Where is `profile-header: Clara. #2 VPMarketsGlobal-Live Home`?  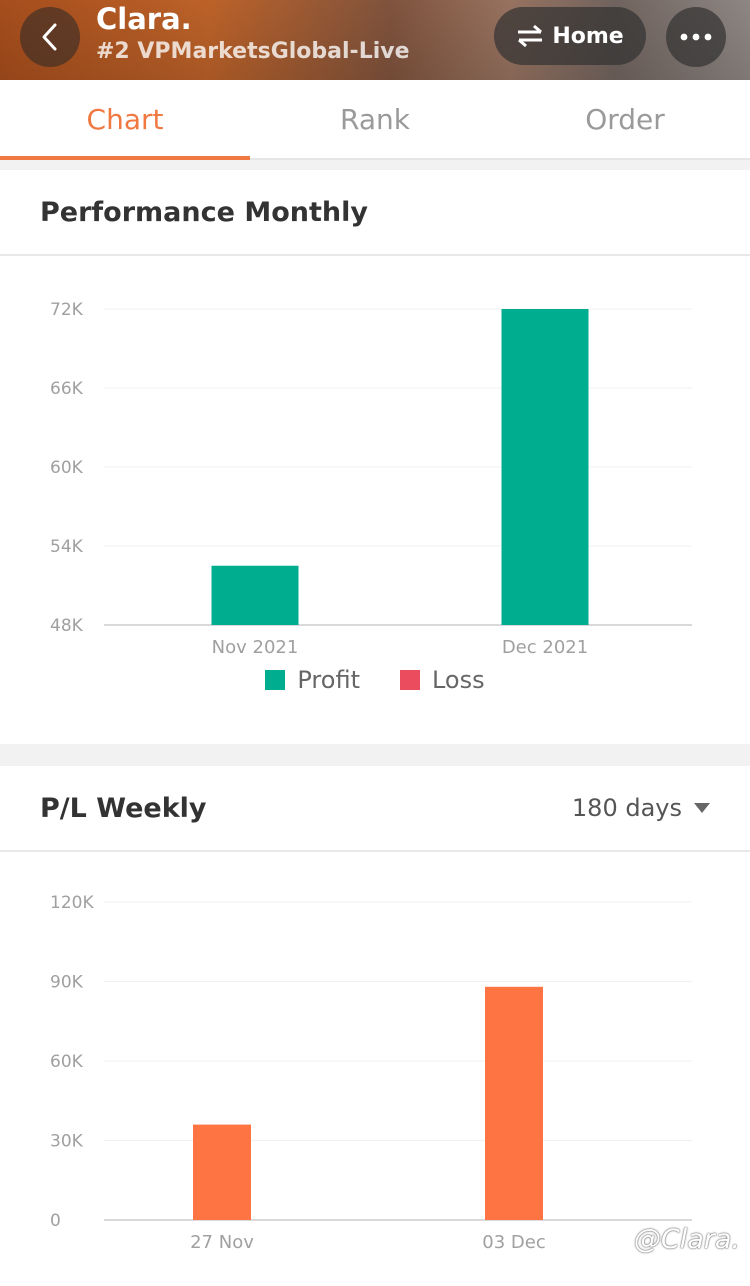
profile-header: Clara. #2 VPMarketsGlobal-Live Home is located at coordinates (375, 40).